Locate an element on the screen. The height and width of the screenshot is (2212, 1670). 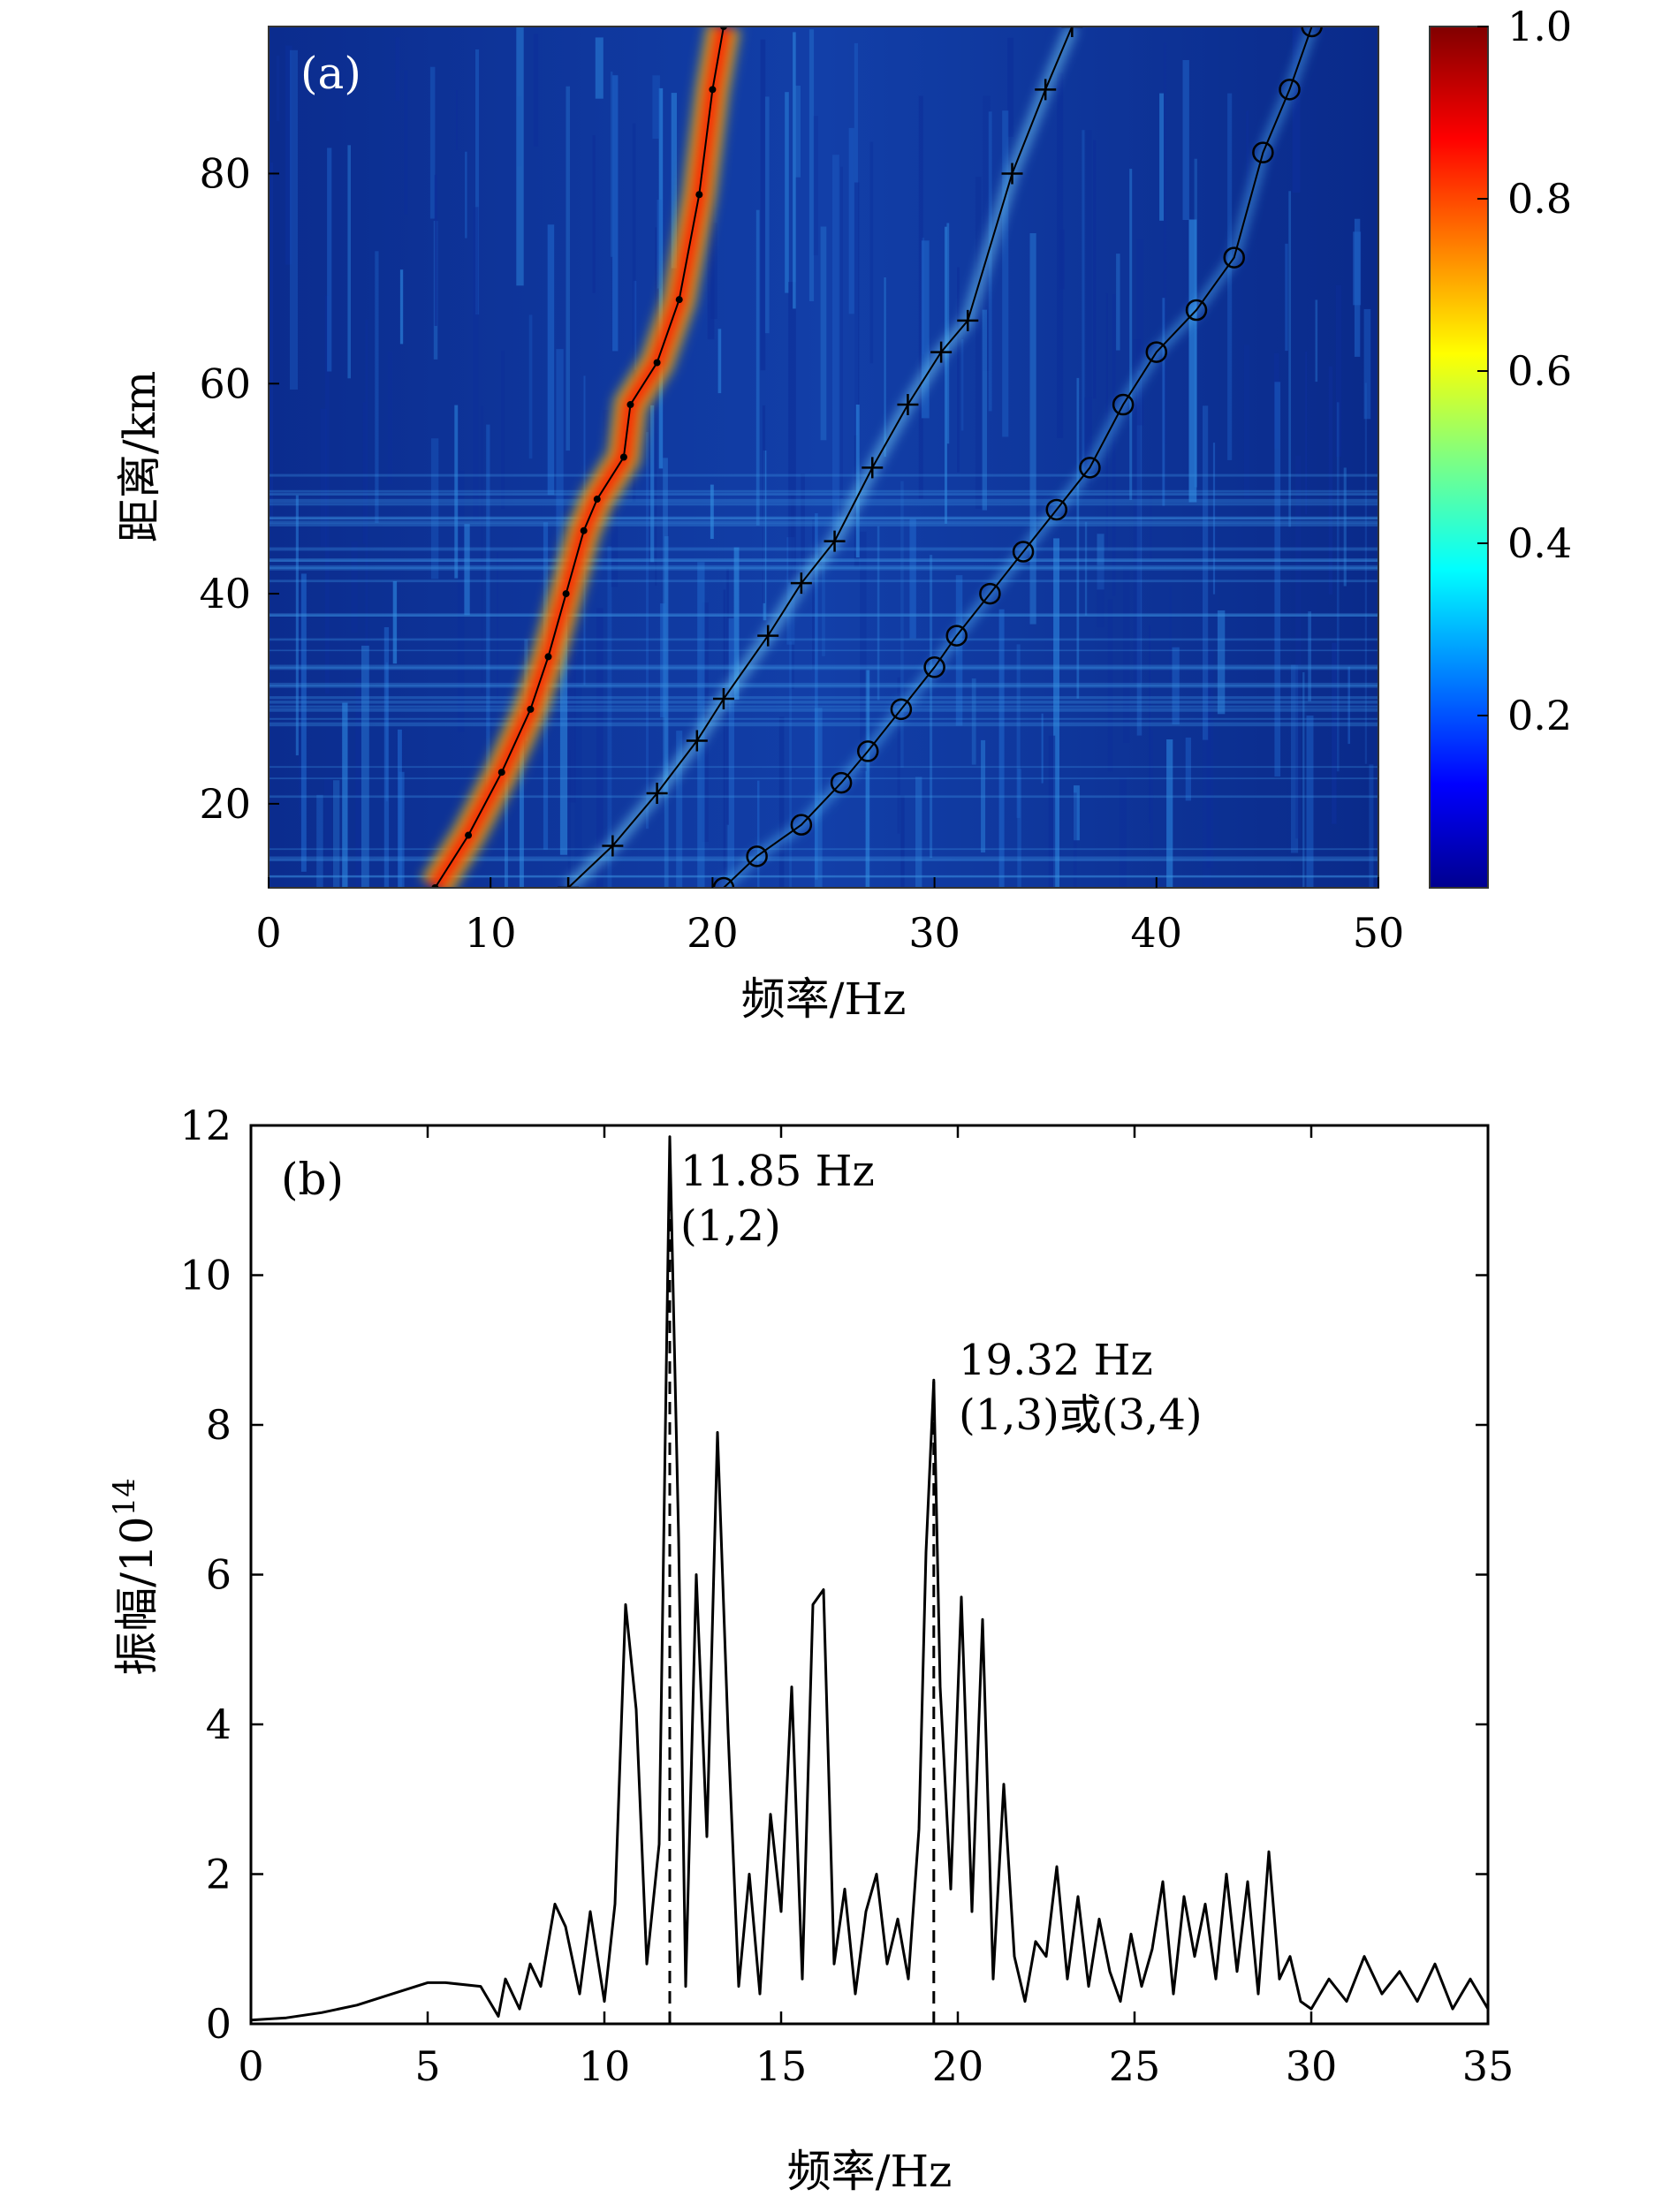
line-x-tick-label: 15 is located at coordinates (781, 2066).